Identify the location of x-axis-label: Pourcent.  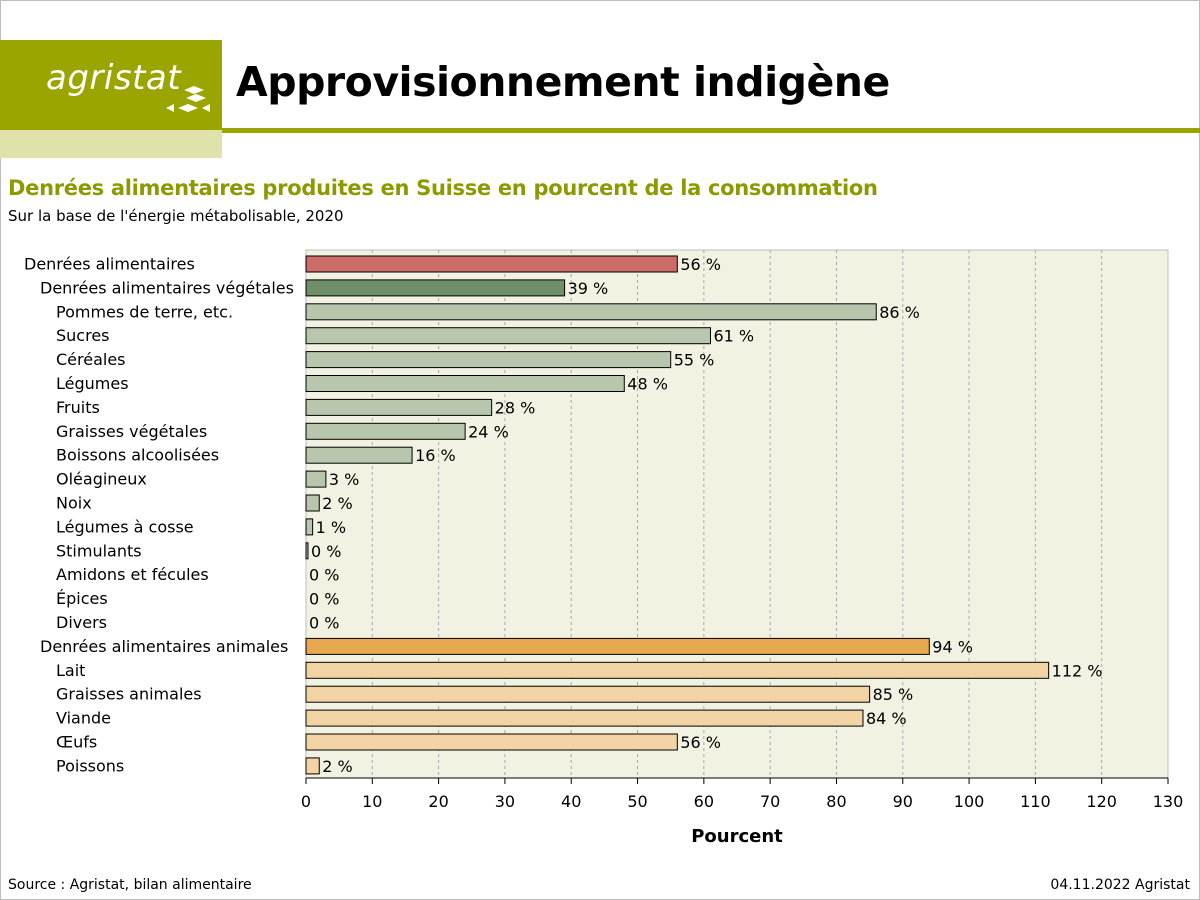
(737, 836).